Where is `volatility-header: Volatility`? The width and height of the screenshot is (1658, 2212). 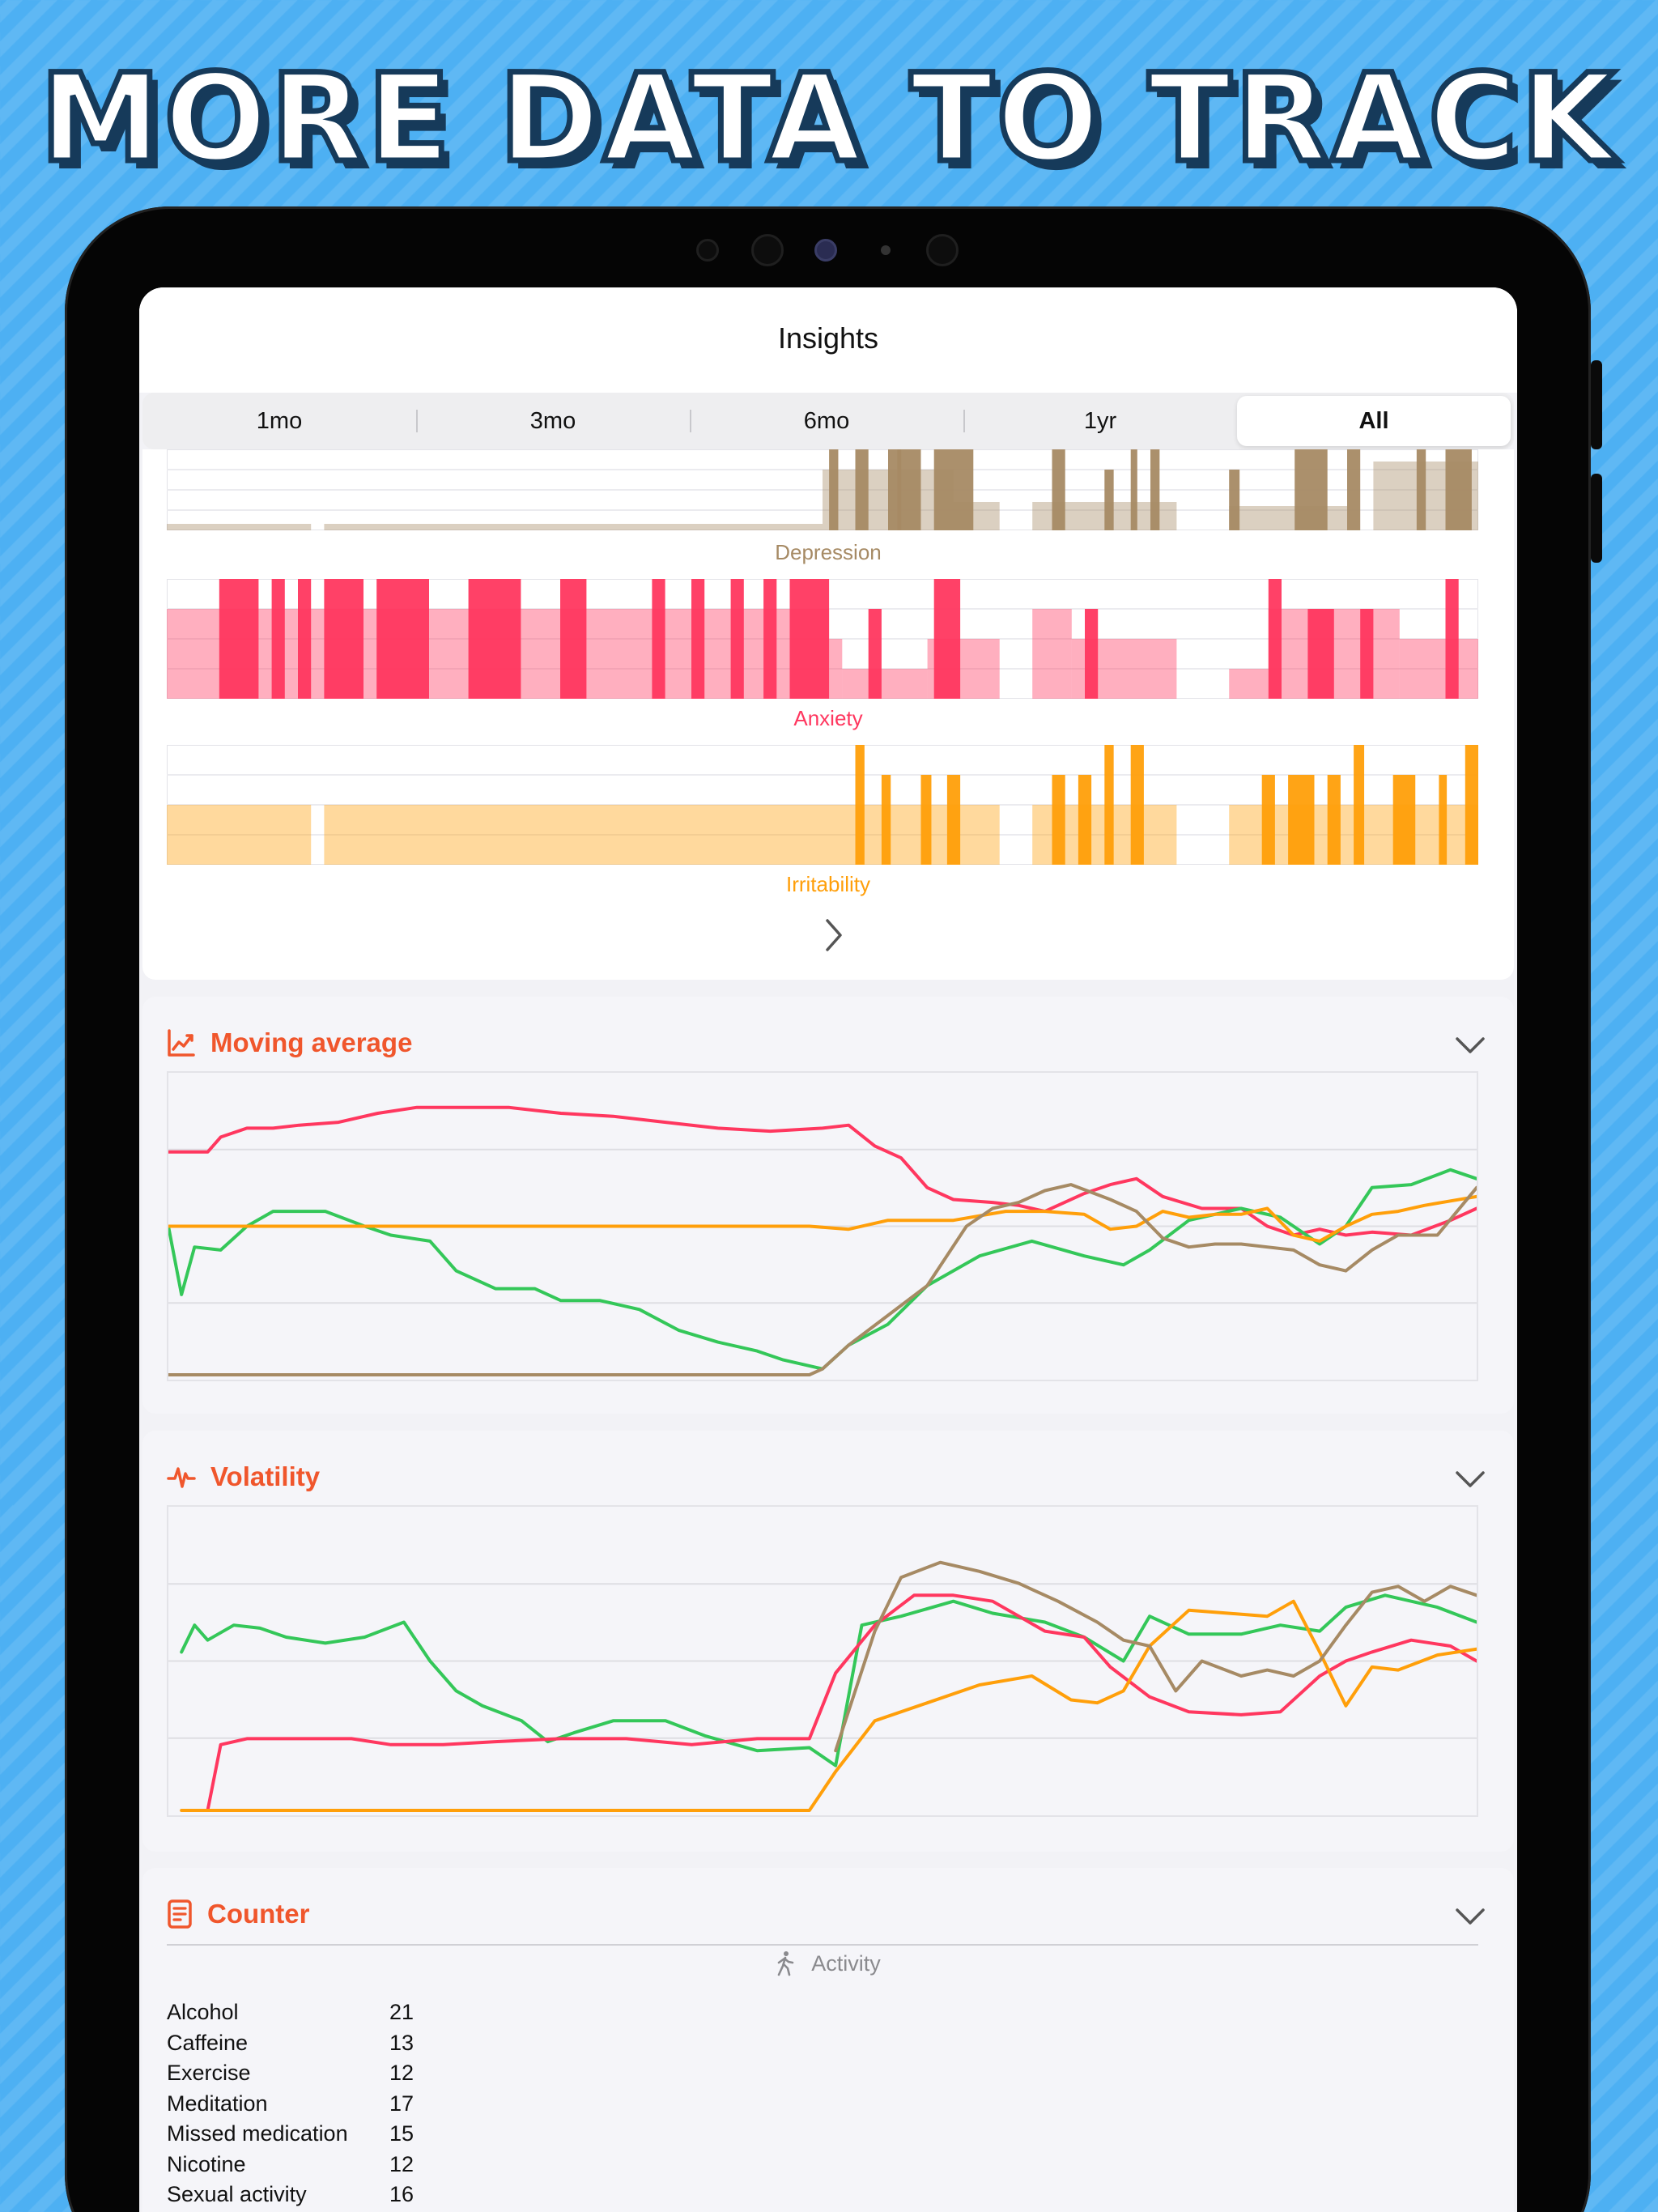
volatility-header: Volatility is located at coordinates (243, 1477).